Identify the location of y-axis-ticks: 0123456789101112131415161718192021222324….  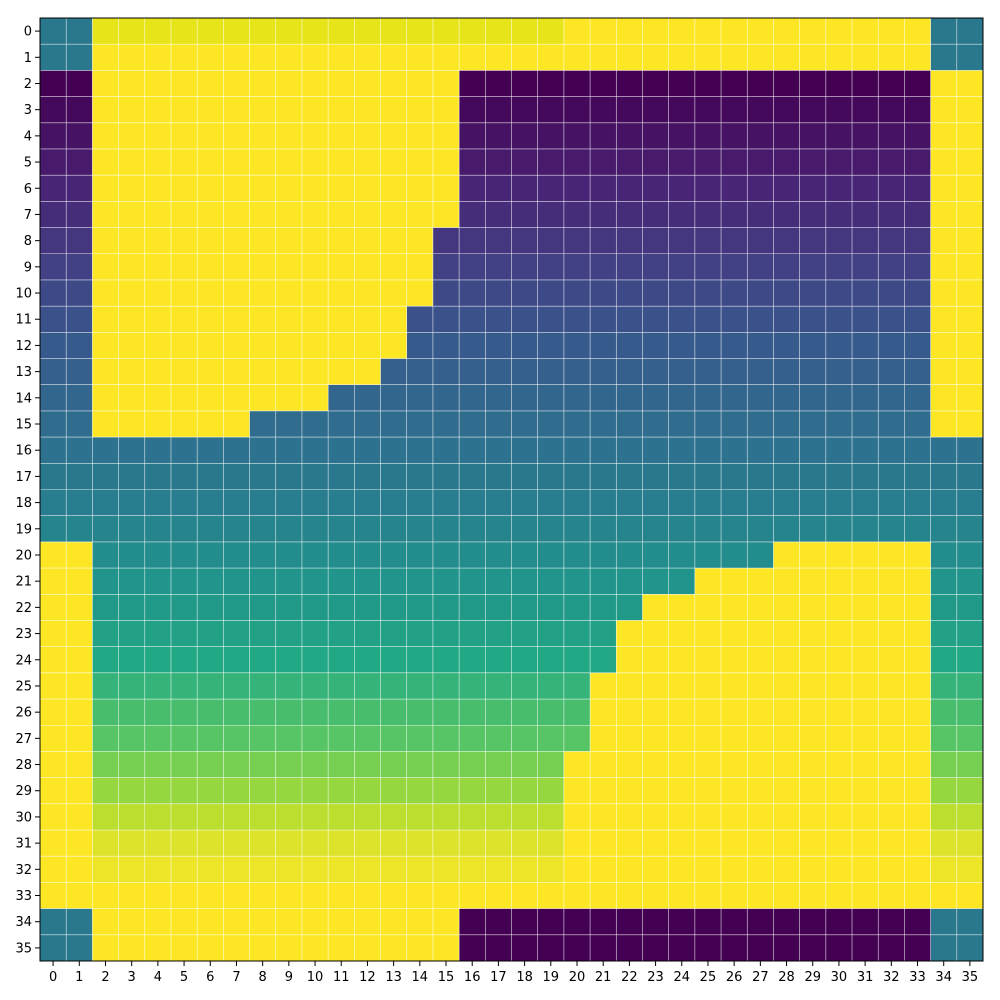
(27, 490).